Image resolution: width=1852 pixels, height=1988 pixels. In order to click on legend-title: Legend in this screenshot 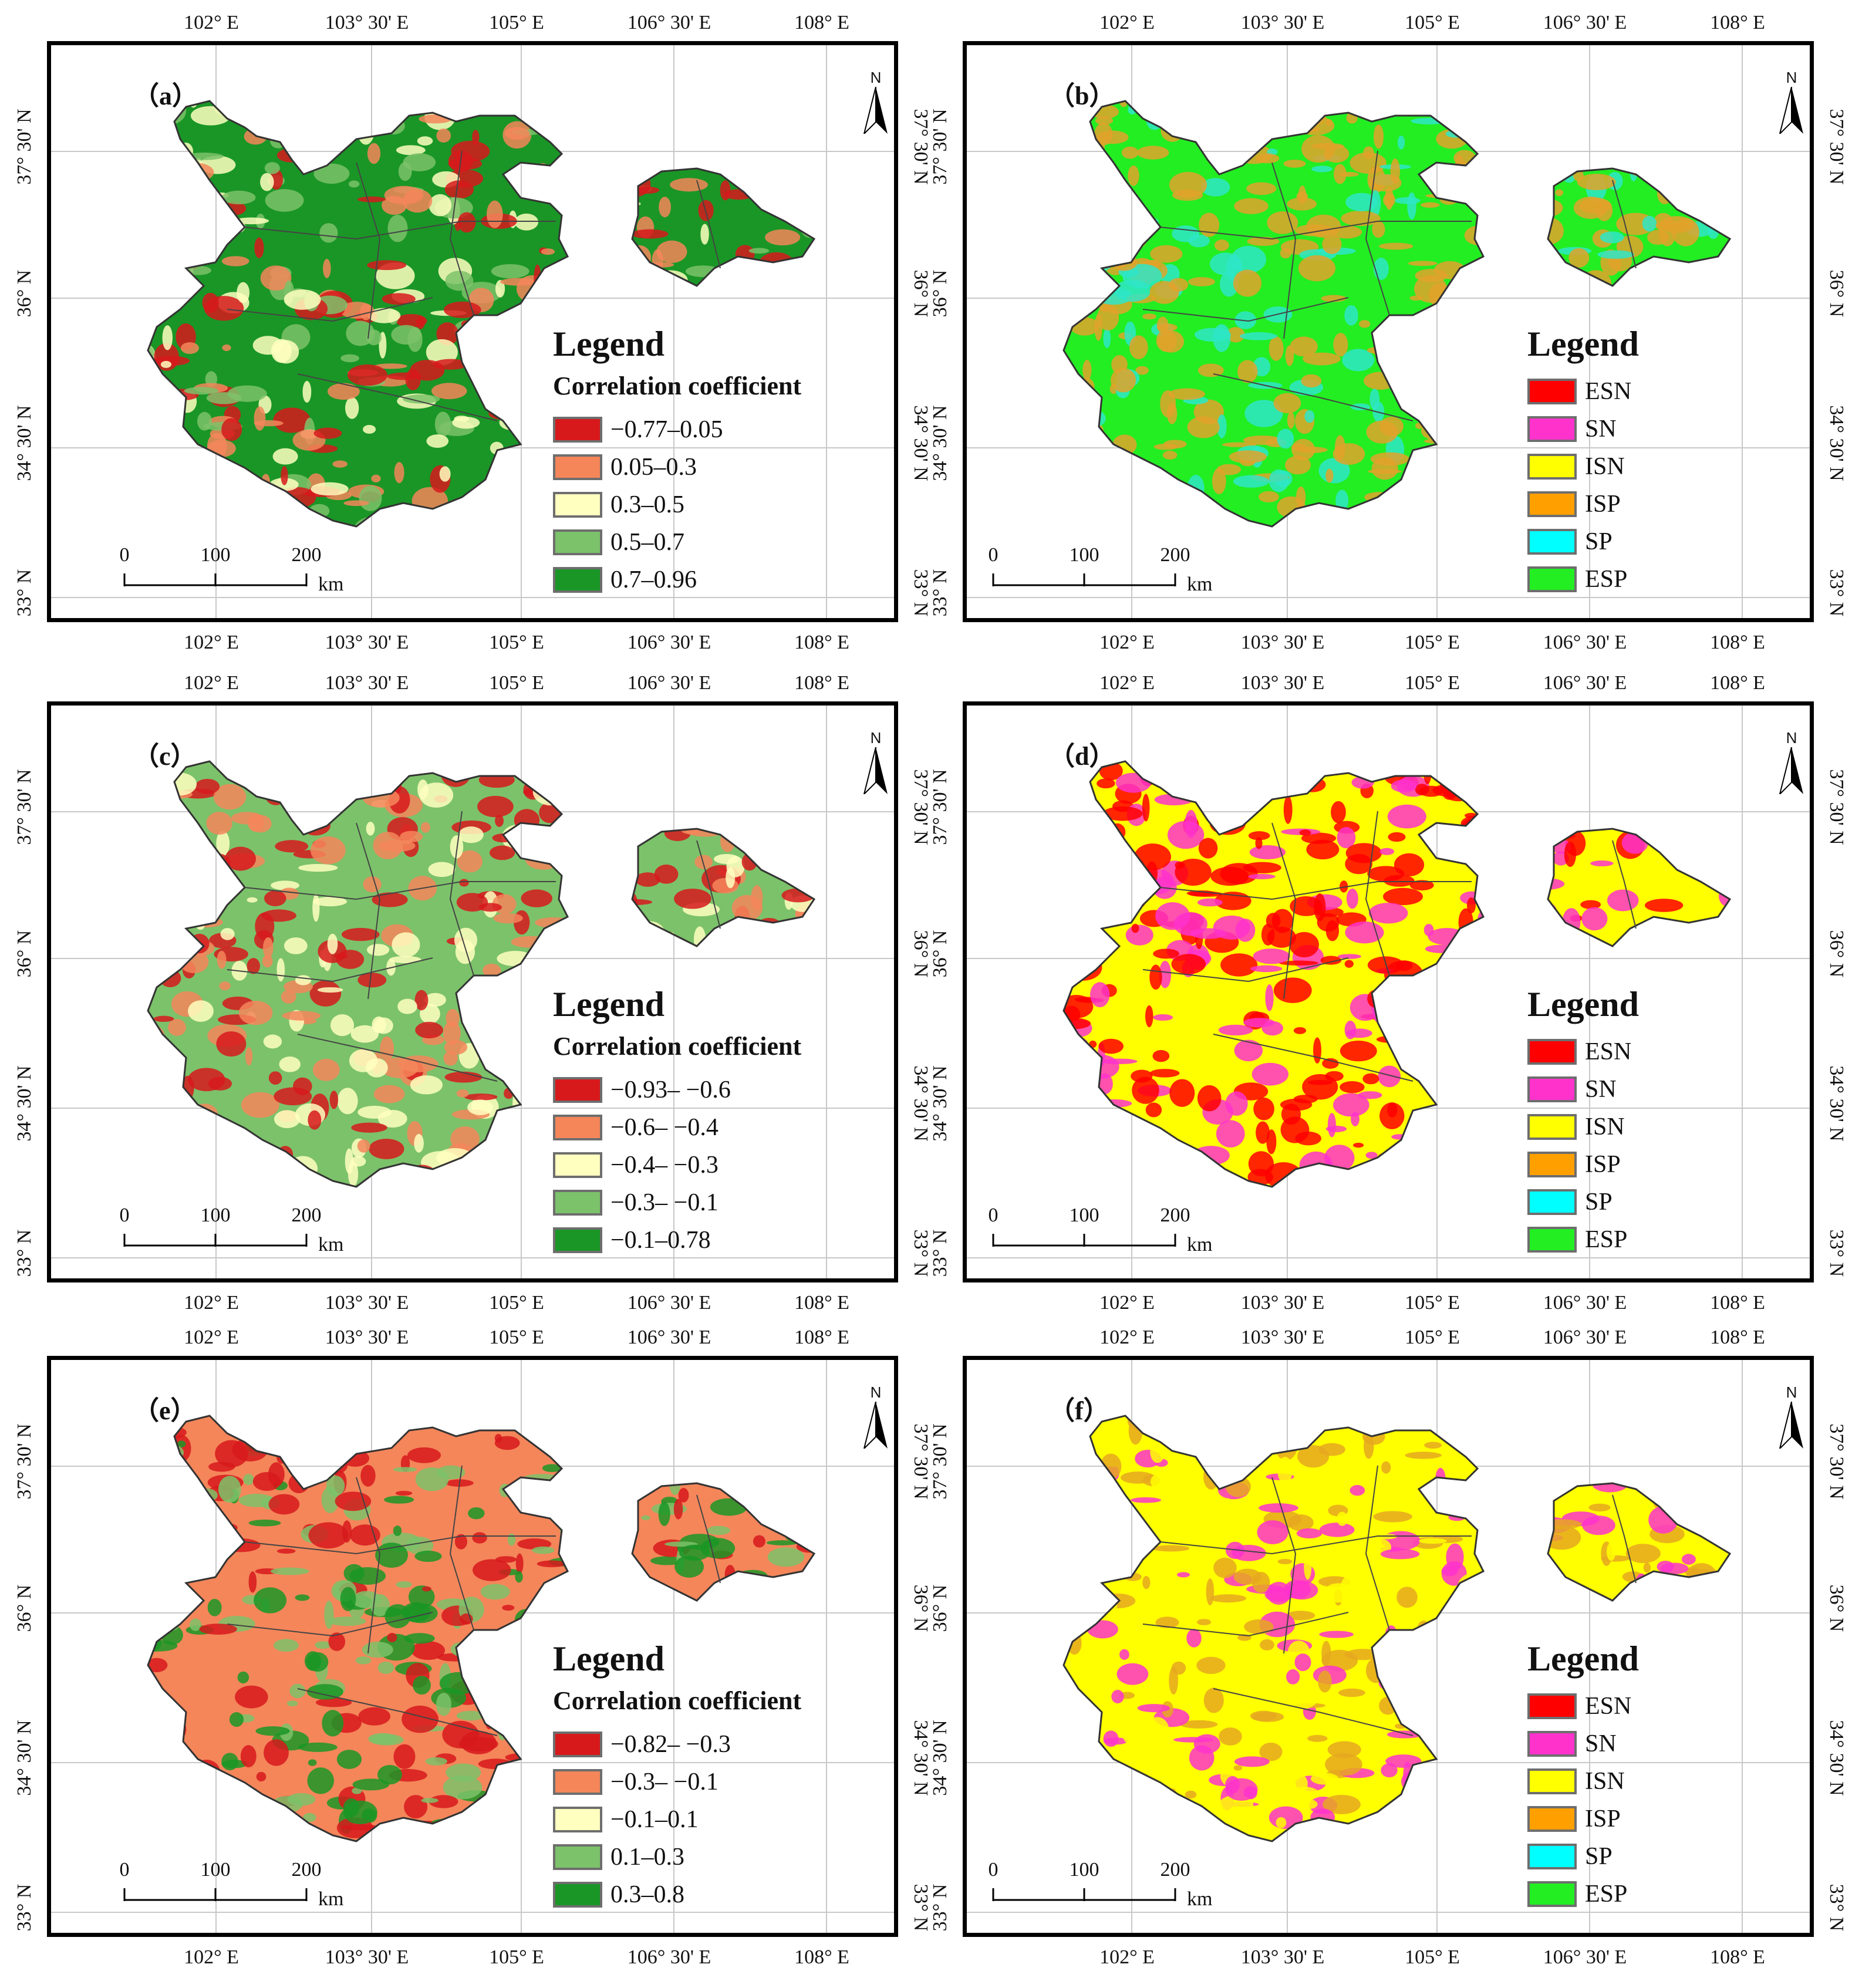, I will do `click(609, 344)`.